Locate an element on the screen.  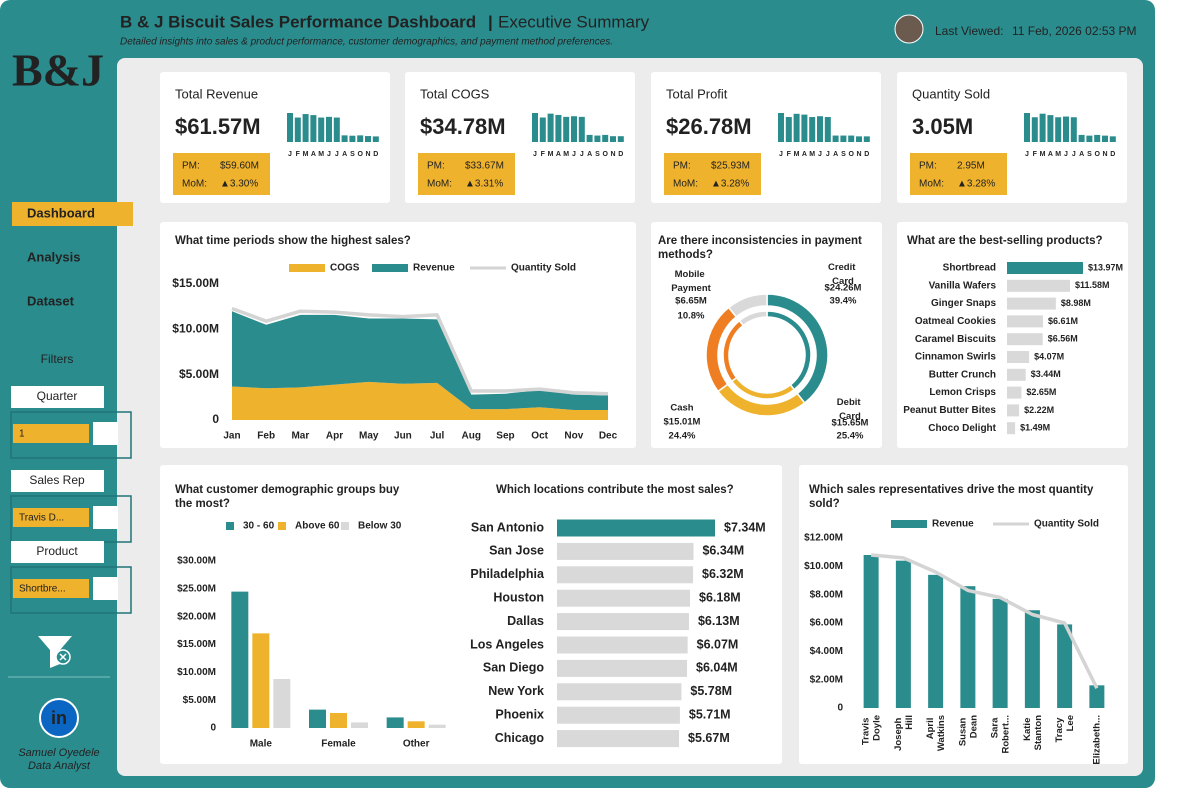
avatar is located at coordinates (909, 29).